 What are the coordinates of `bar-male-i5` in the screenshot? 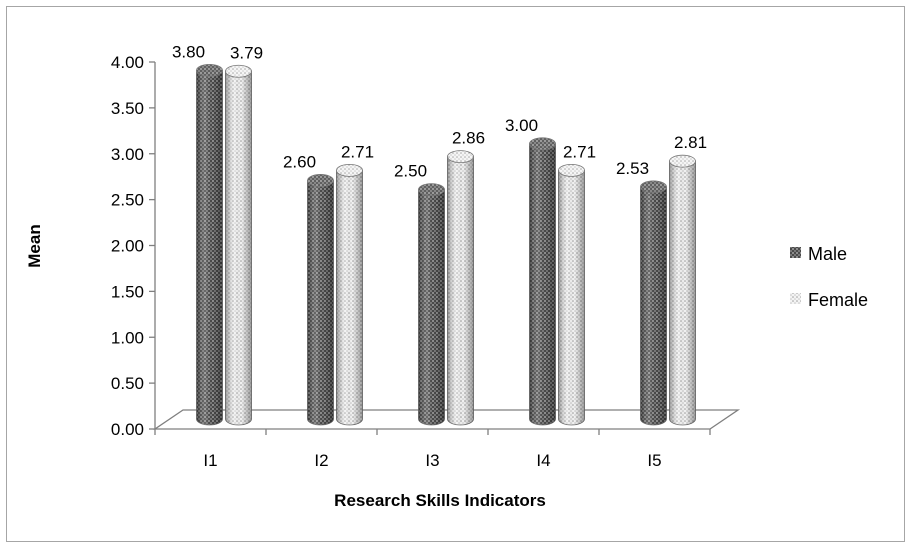 It's located at (653, 303).